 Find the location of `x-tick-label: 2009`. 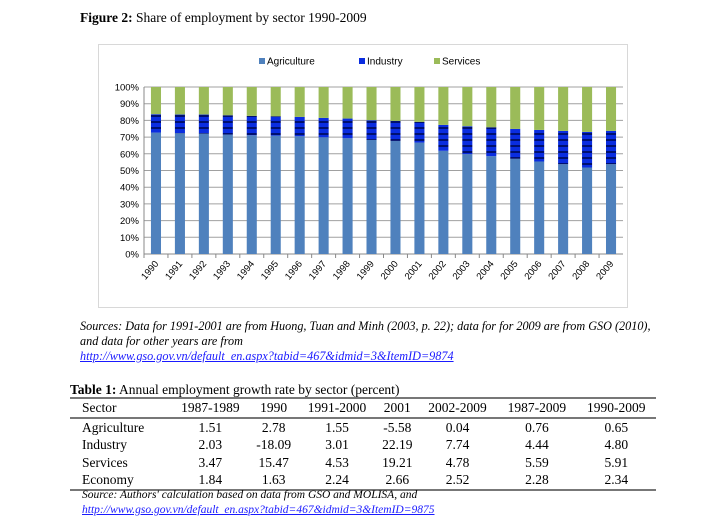

x-tick-label: 2009 is located at coordinates (605, 270).